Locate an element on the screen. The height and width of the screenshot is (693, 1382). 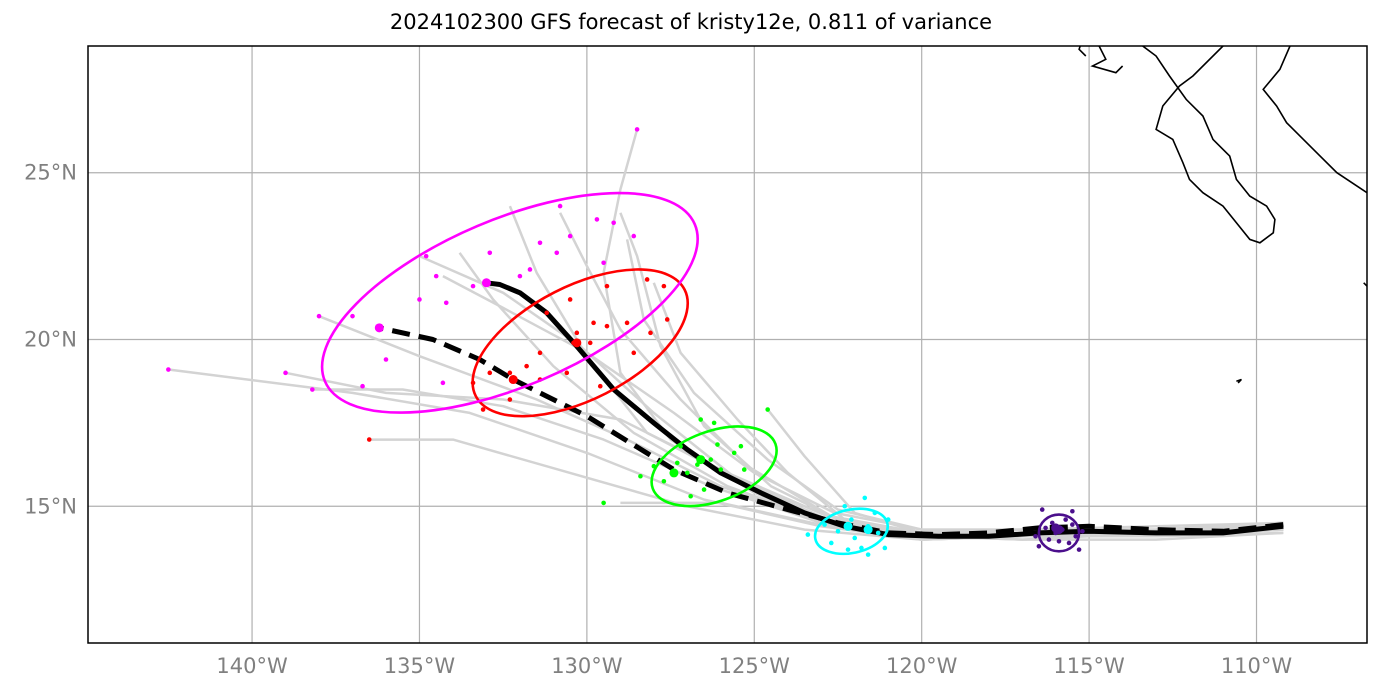
lon-tick-label: 135°W is located at coordinates (420, 666).